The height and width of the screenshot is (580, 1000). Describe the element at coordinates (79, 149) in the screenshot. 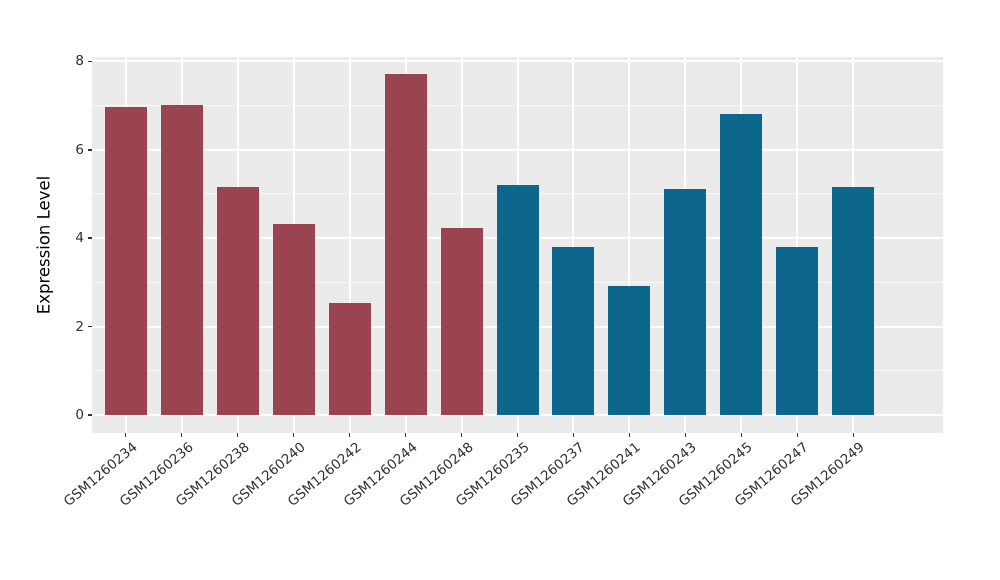

I see `y-tick-label: 6` at that location.